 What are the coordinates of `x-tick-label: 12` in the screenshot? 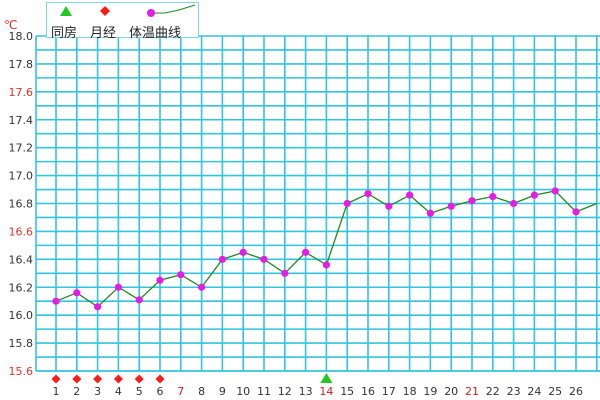 It's located at (285, 391).